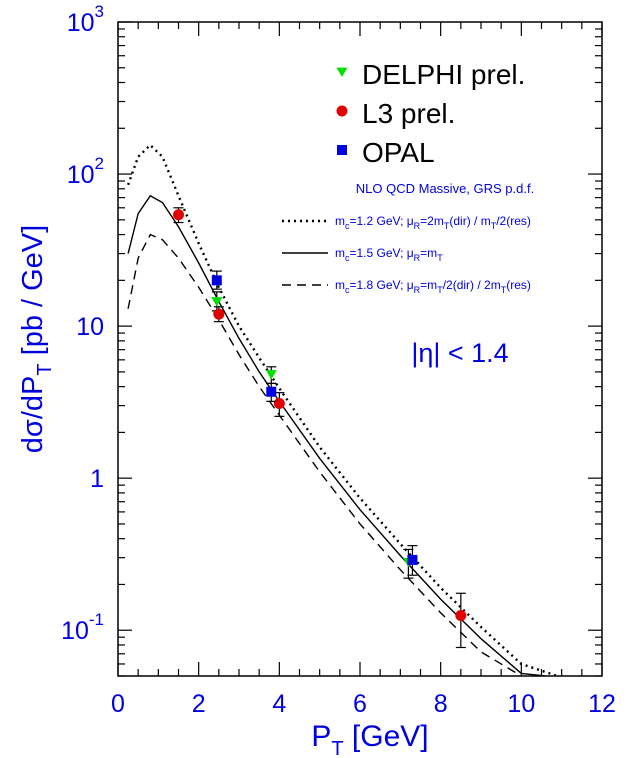 The width and height of the screenshot is (630, 758). I want to click on y-tick-label: 1, so click(97, 479).